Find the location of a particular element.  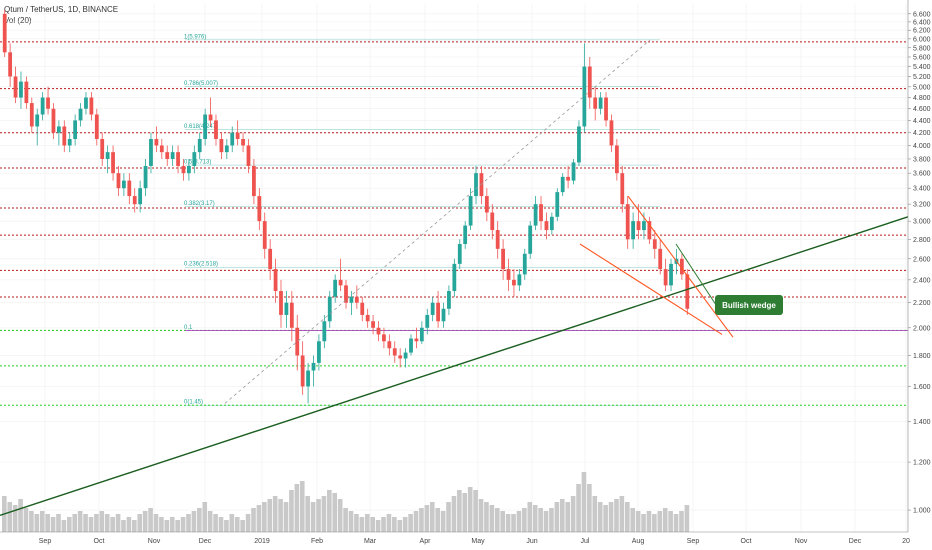

price-tick-label: 3.600 is located at coordinates (922, 174).